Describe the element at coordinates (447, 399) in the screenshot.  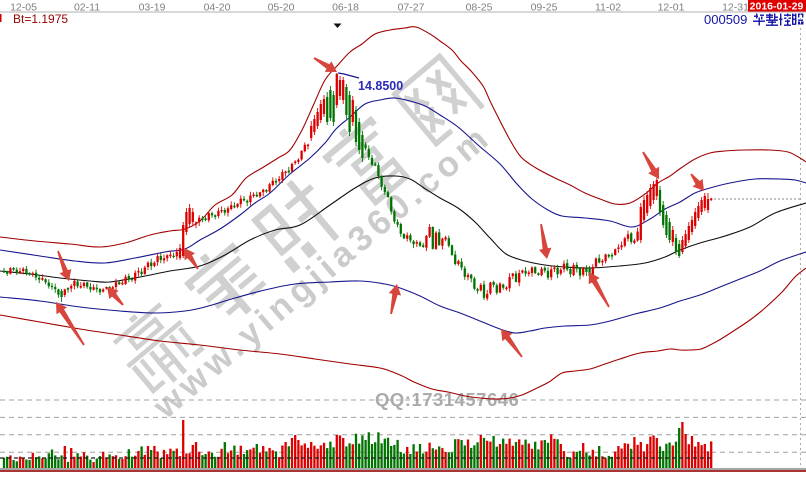
I see `svg-text: QQ:1731457646` at that location.